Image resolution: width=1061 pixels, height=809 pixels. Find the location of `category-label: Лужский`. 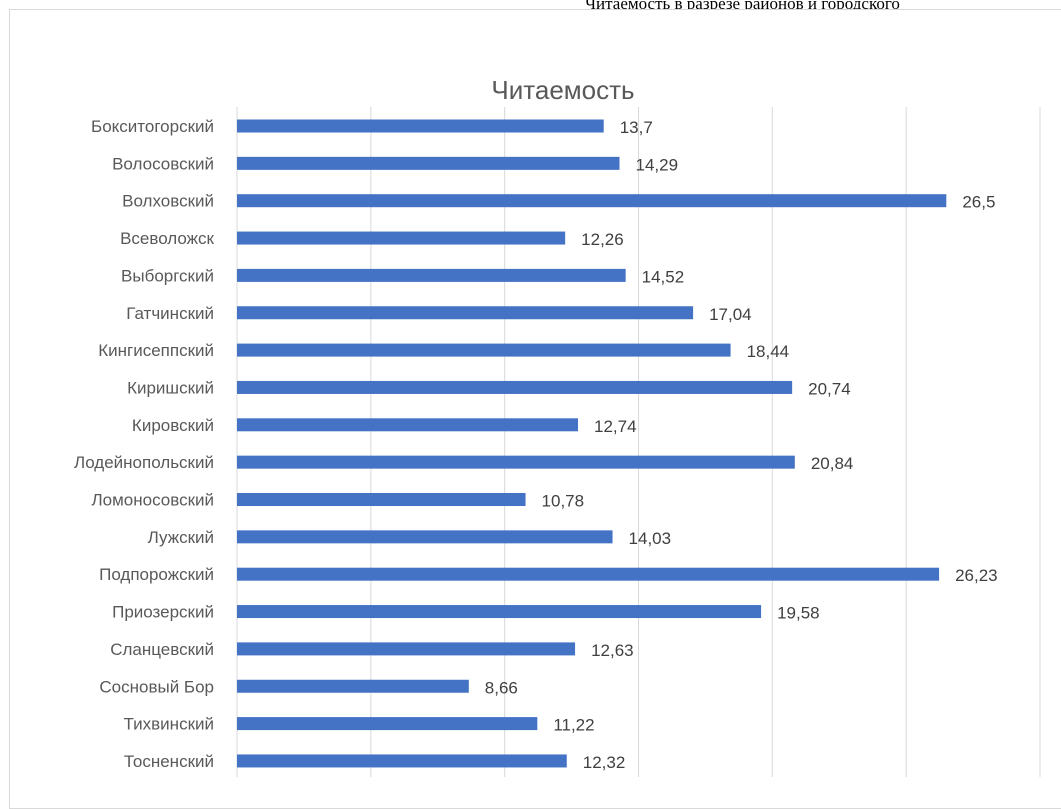

category-label: Лужский is located at coordinates (181, 537).